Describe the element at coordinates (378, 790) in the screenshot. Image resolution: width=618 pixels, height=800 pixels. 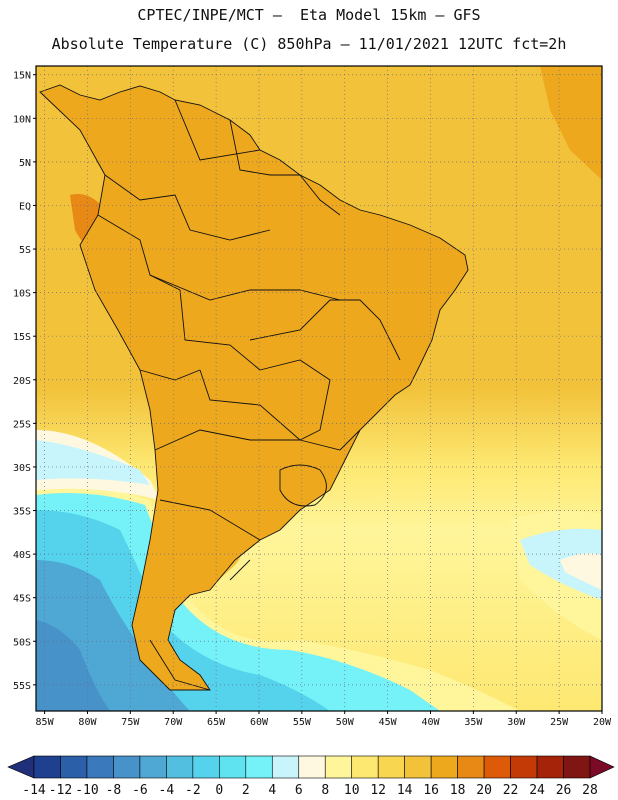
I see `colorbar-label: 12` at that location.